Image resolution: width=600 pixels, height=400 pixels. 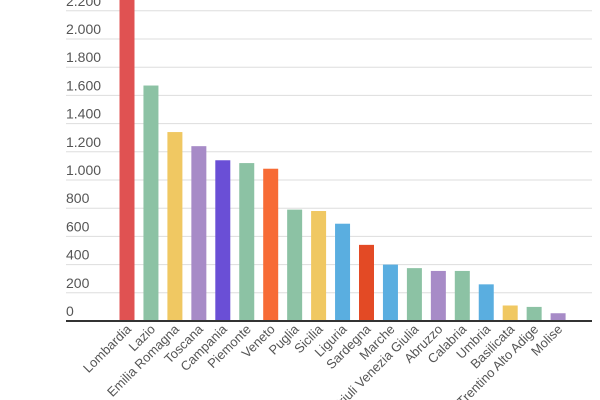 I want to click on y-tick-label: 800, so click(x=78, y=198).